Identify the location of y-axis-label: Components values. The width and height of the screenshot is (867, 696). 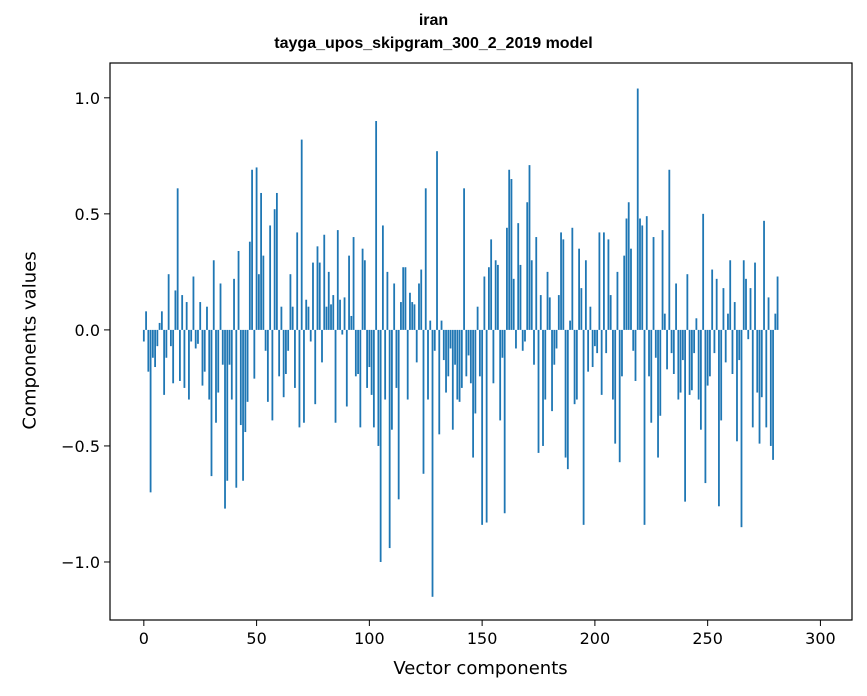
(30, 340).